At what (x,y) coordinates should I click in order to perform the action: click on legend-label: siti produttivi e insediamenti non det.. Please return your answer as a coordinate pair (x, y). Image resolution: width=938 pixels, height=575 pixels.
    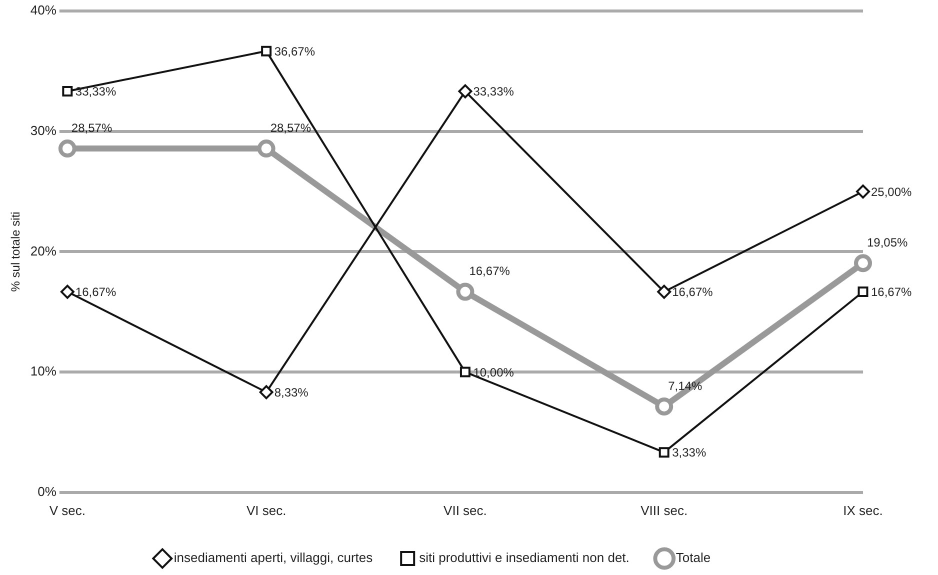
    Looking at the image, I should click on (524, 558).